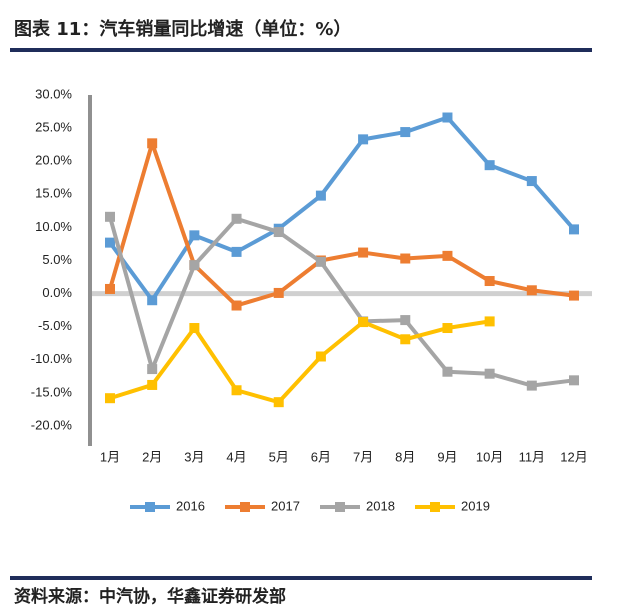  What do you see at coordinates (301, 50) in the screenshot?
I see `title-rule` at bounding box center [301, 50].